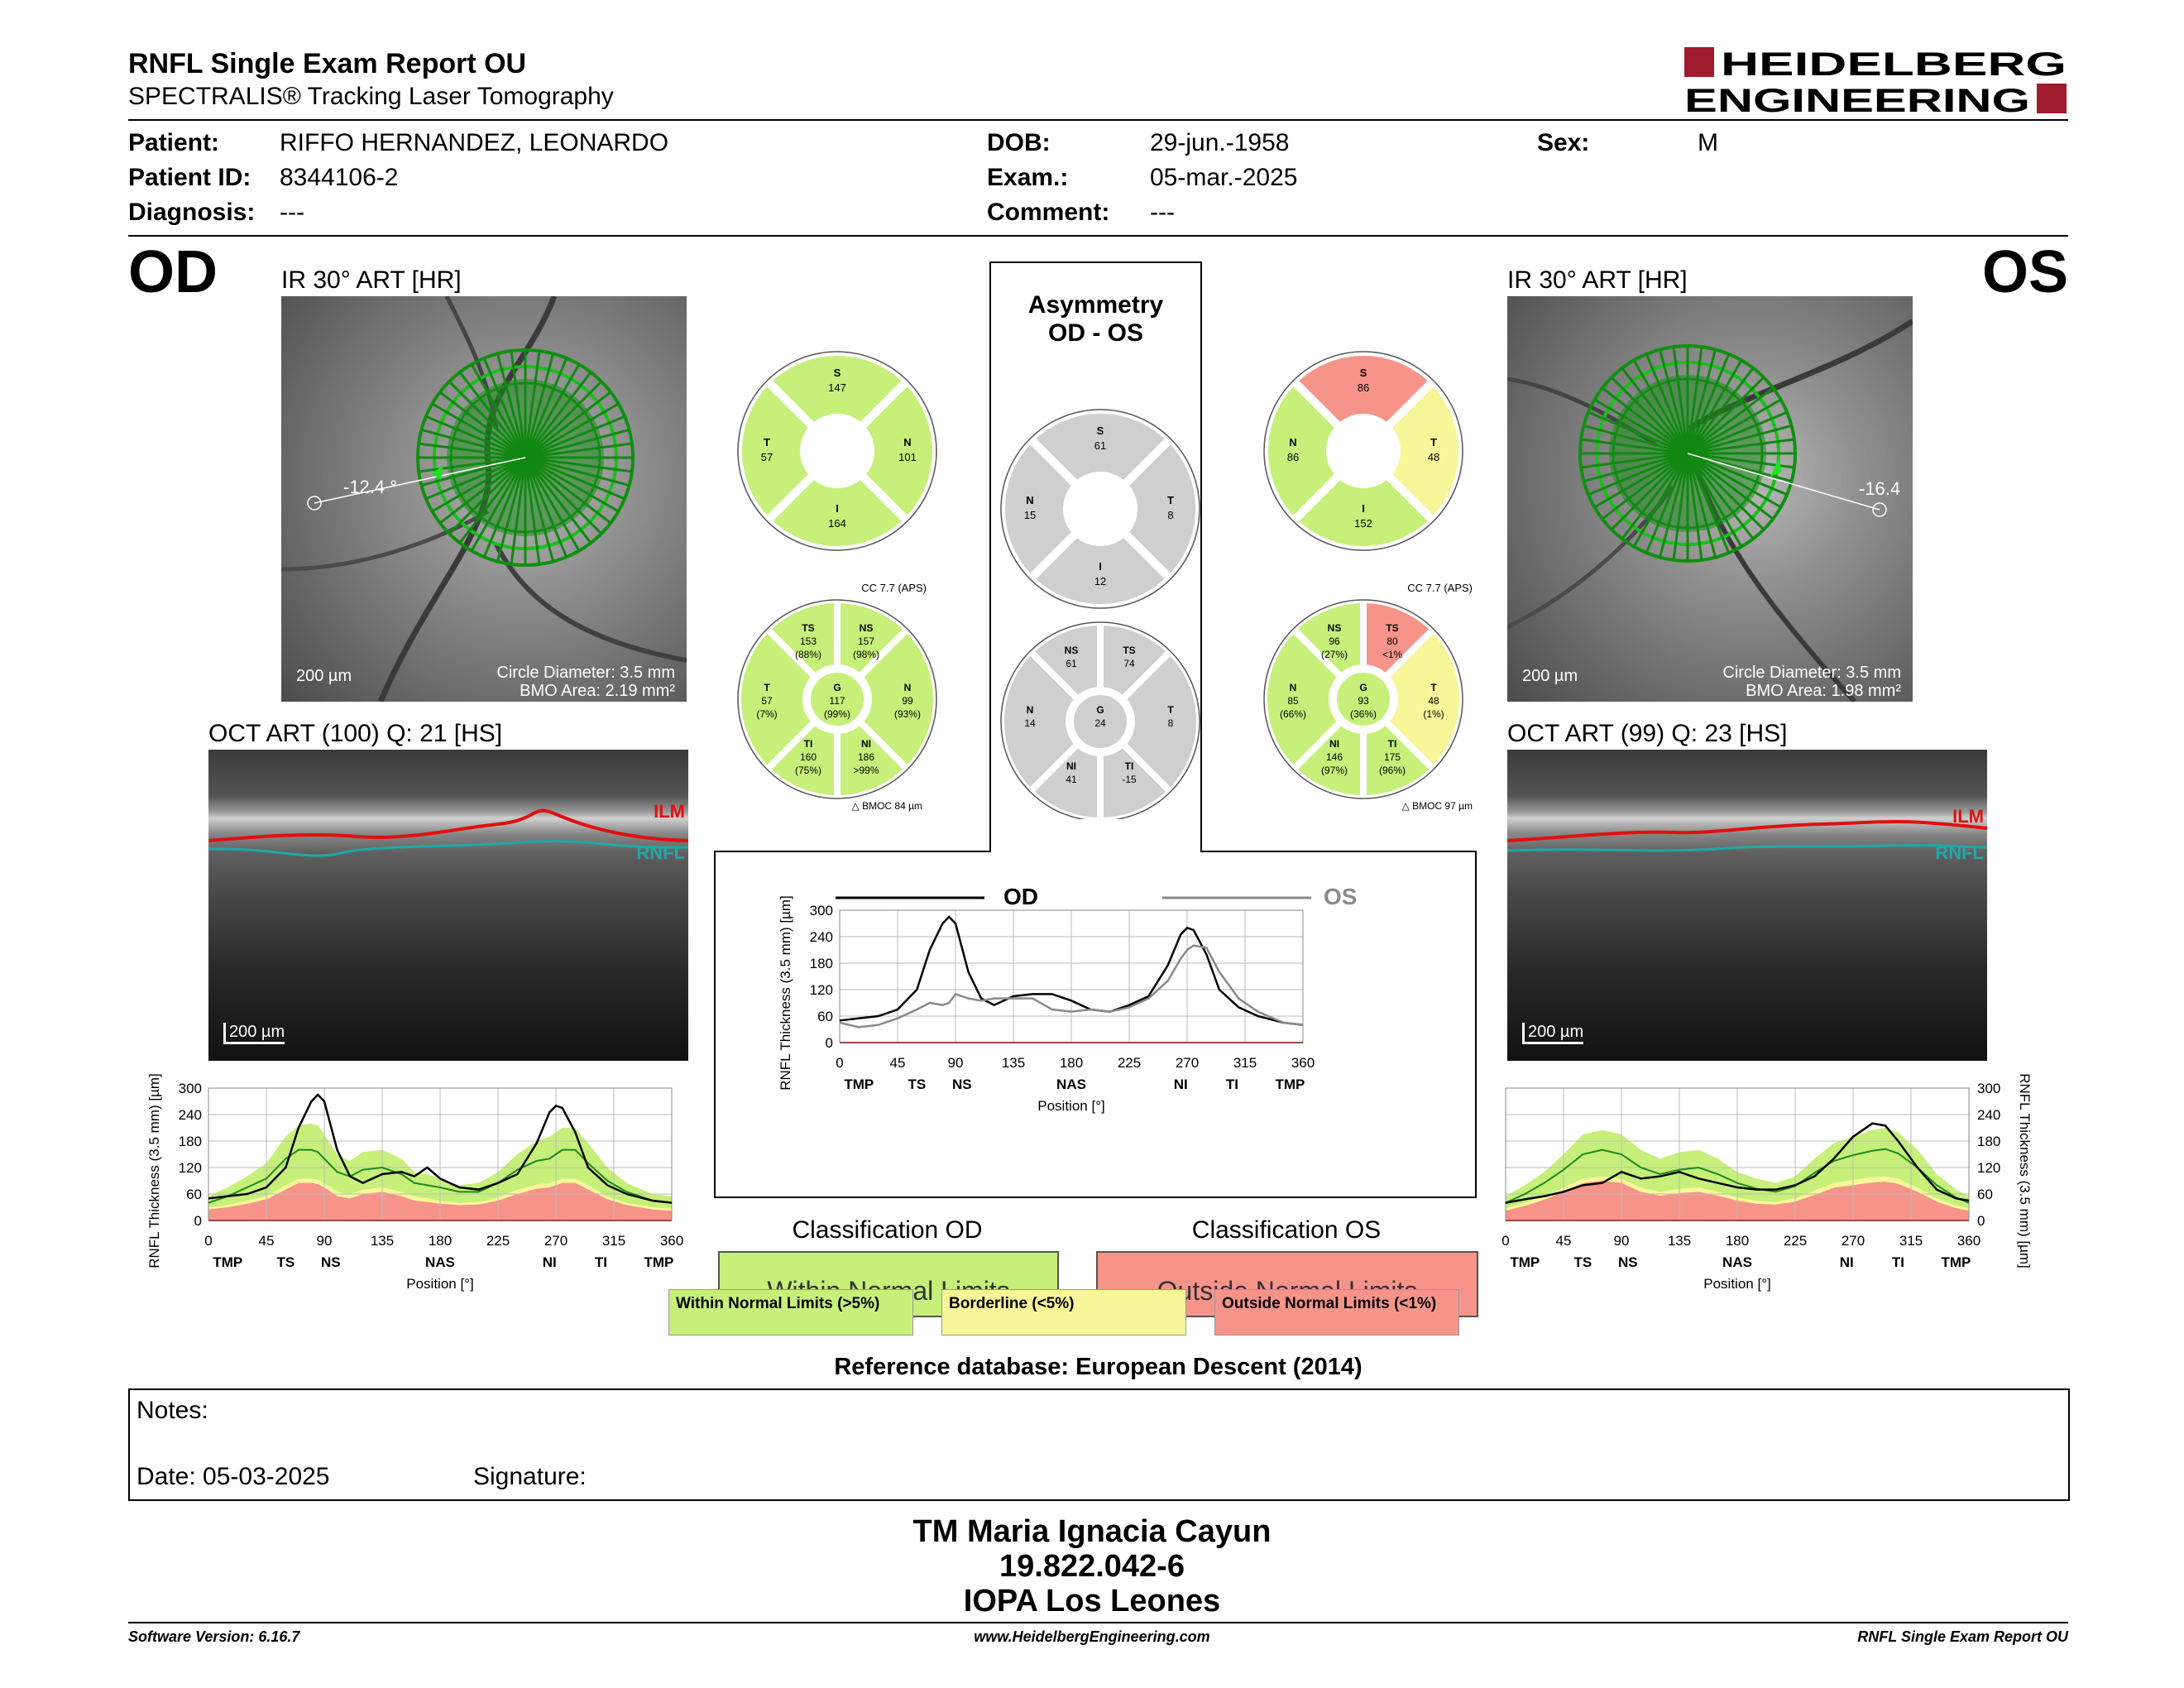 The width and height of the screenshot is (2184, 1688). What do you see at coordinates (1968, 816) in the screenshot?
I see `os-ilm-label: ILM` at bounding box center [1968, 816].